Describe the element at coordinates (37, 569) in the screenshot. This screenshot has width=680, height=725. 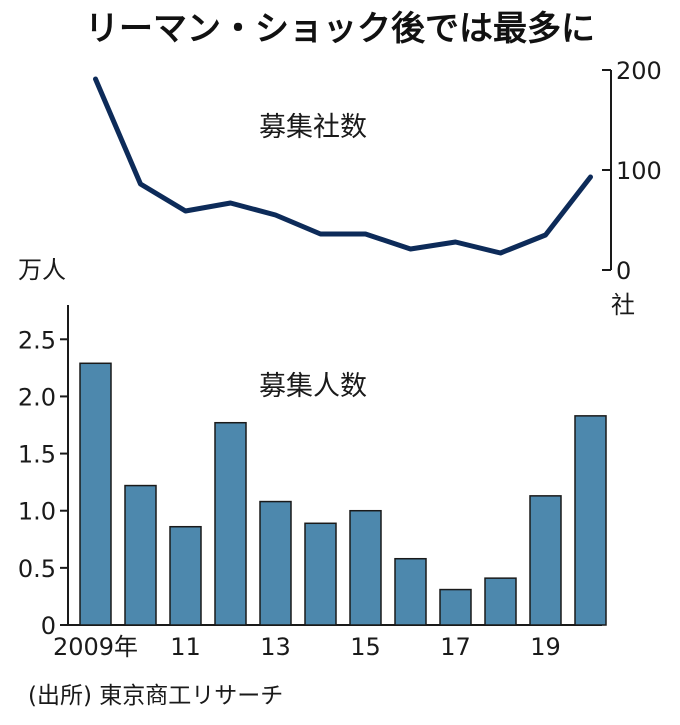
I see `bar-y-tick-label: 0.5` at that location.